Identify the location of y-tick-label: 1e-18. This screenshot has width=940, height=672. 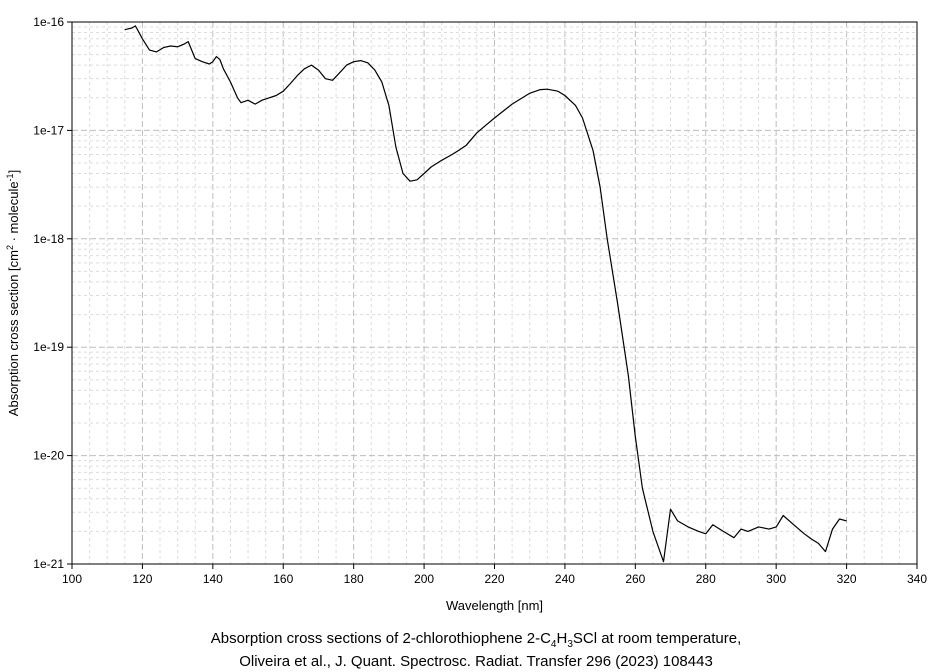
(48, 239).